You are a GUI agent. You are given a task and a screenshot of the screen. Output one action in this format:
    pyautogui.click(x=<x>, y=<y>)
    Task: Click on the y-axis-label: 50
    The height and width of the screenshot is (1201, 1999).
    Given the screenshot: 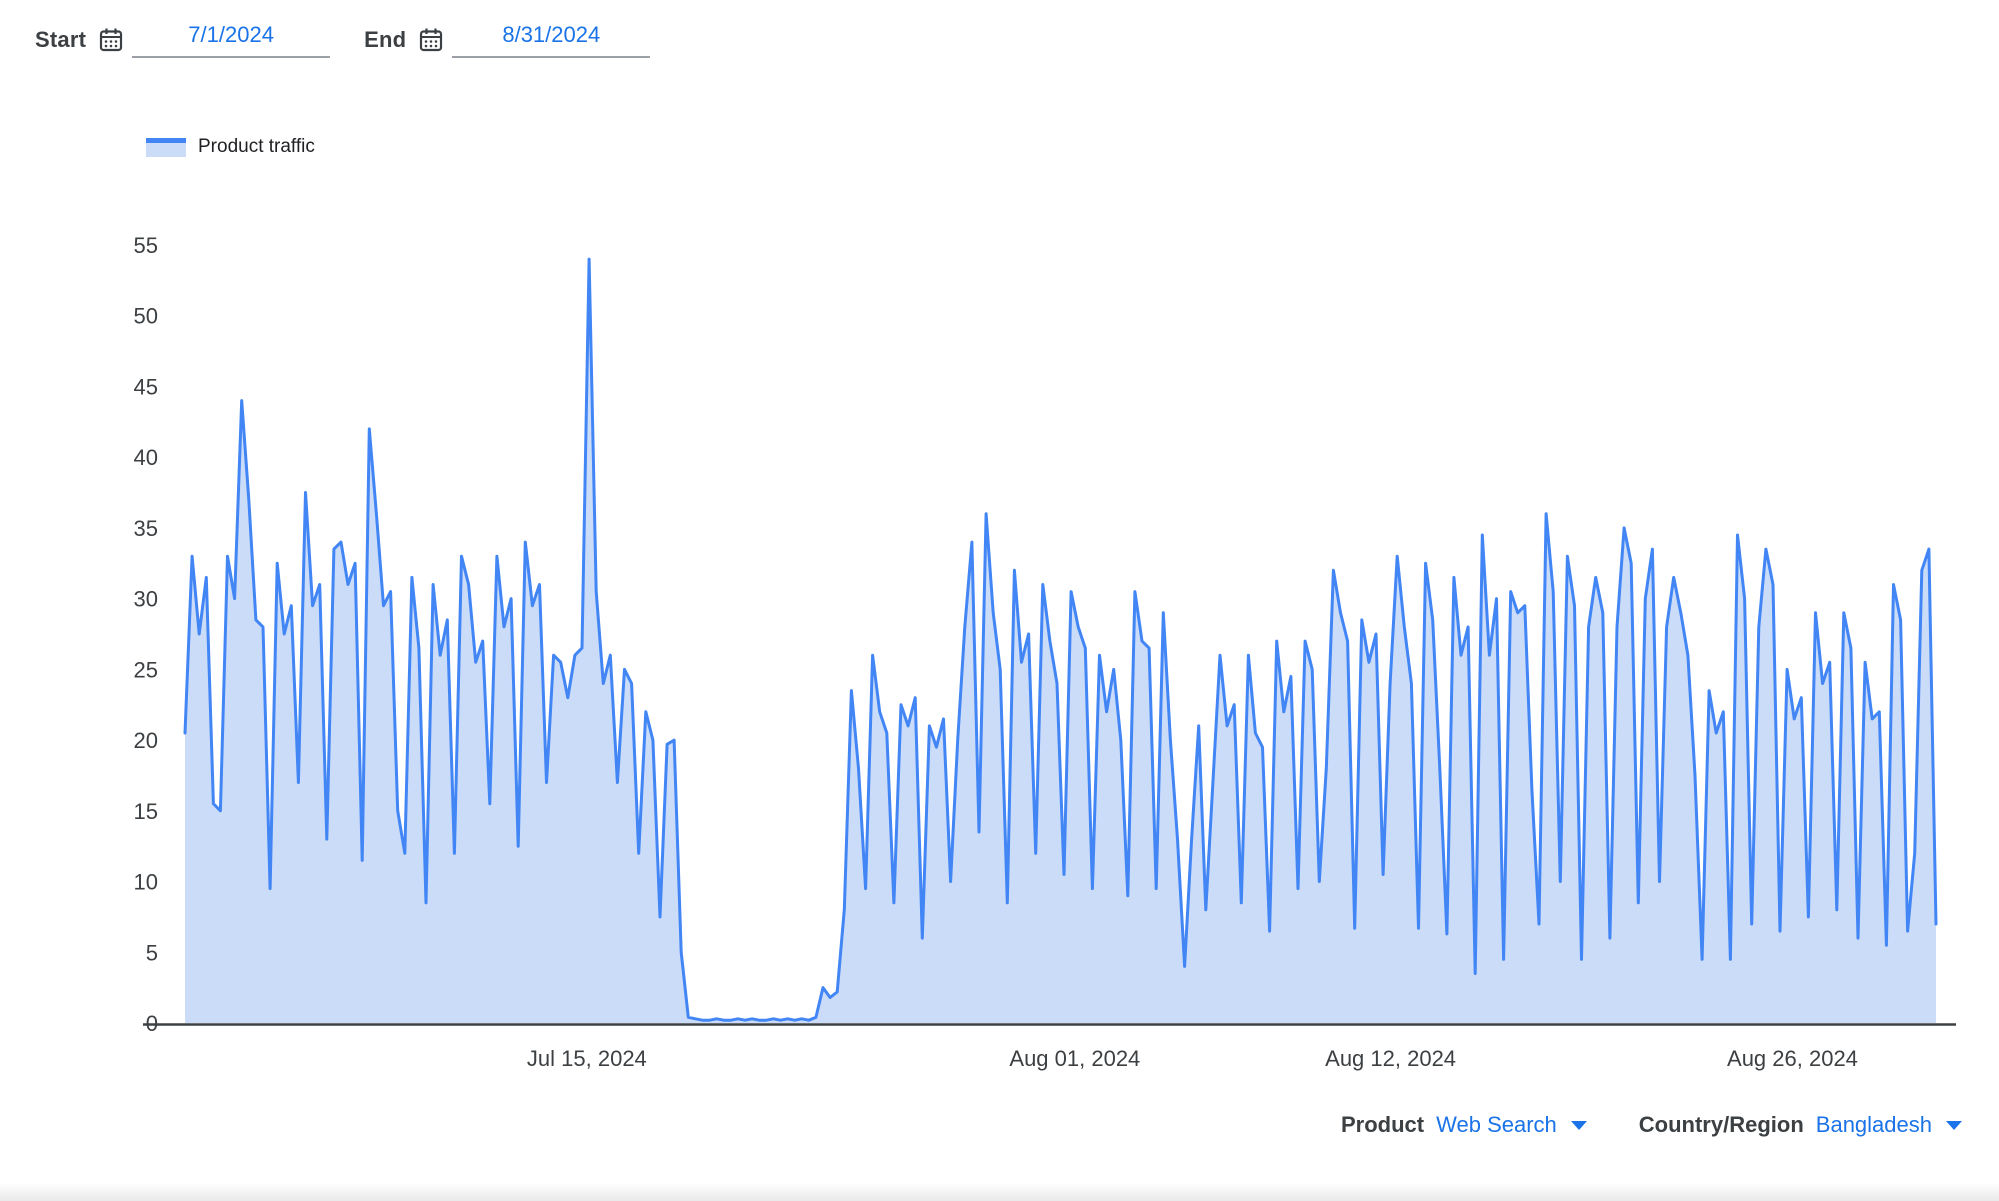 What is the action you would take?
    pyautogui.click(x=146, y=316)
    